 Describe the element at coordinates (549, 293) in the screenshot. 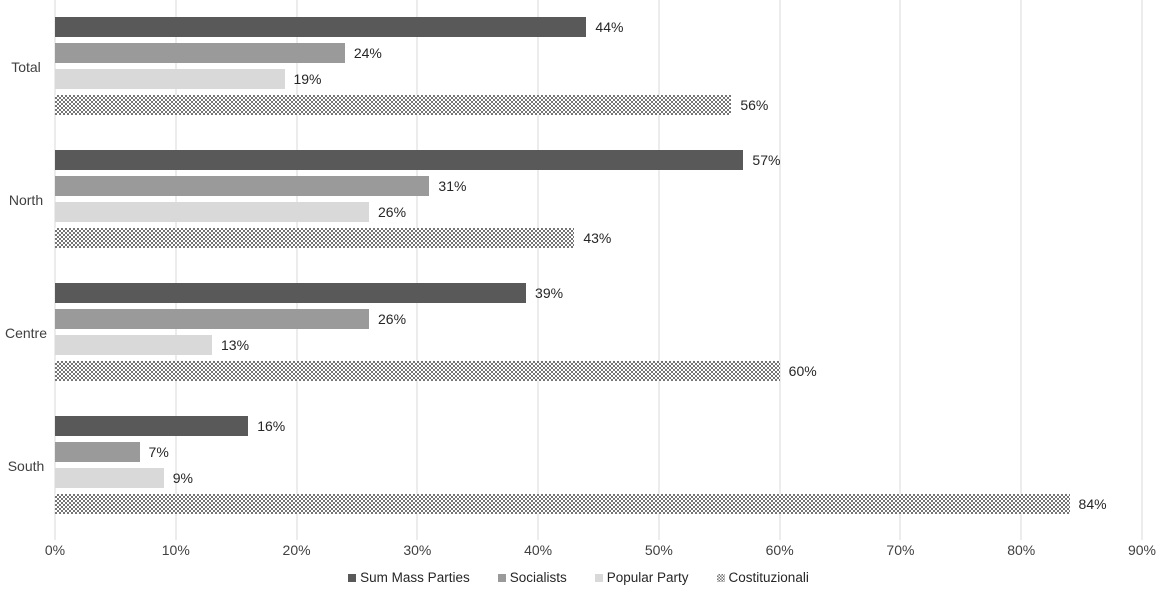

I see `data-label: 39%` at that location.